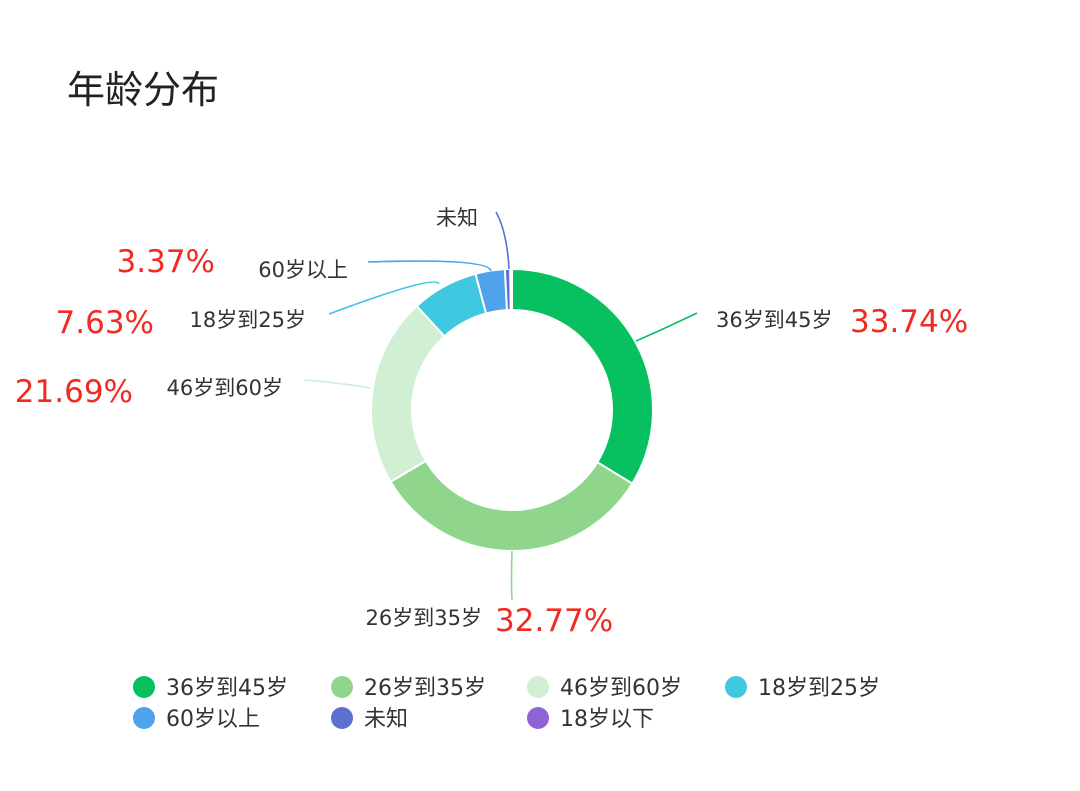 This screenshot has width=1080, height=791. I want to click on legend-item-3: 18岁到25岁, so click(802, 688).